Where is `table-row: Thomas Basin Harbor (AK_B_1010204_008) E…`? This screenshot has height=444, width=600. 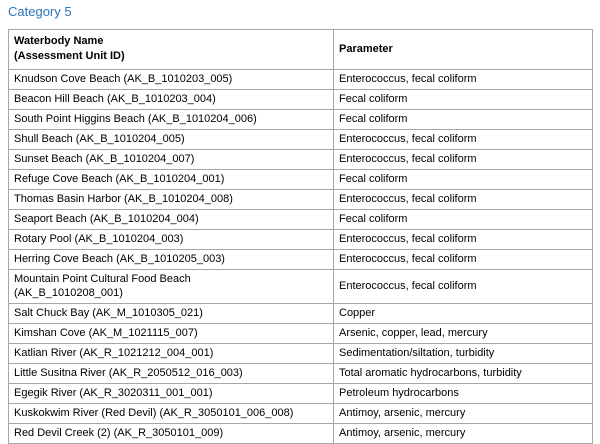 table-row: Thomas Basin Harbor (AK_B_1010204_008) E… is located at coordinates (300, 199).